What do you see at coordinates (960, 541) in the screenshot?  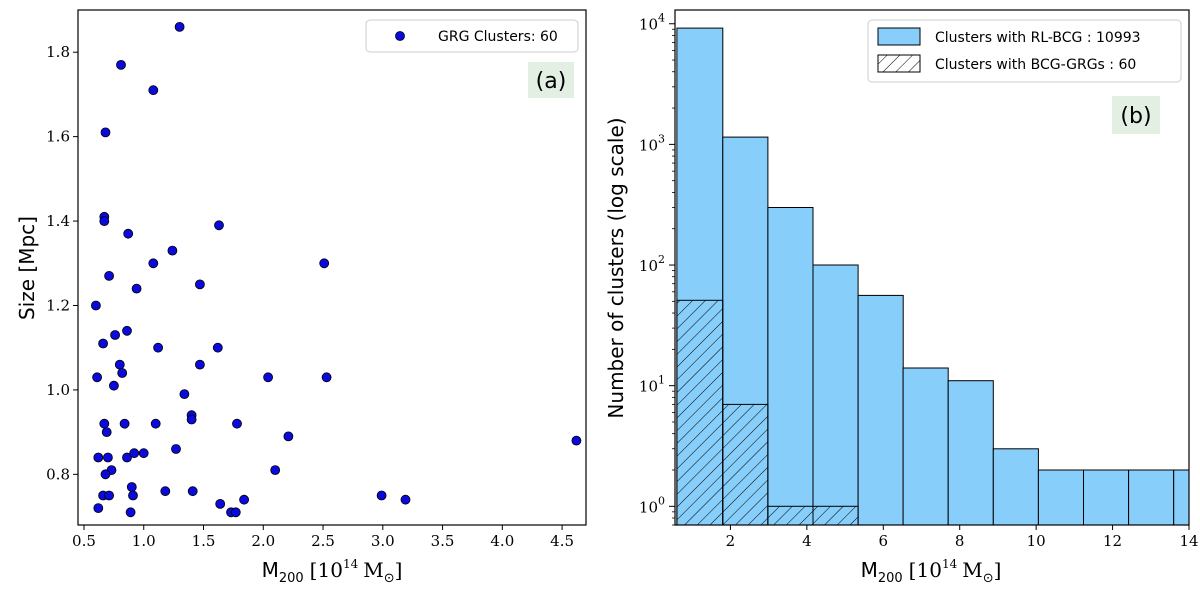 I see `x-tick-label: 8` at bounding box center [960, 541].